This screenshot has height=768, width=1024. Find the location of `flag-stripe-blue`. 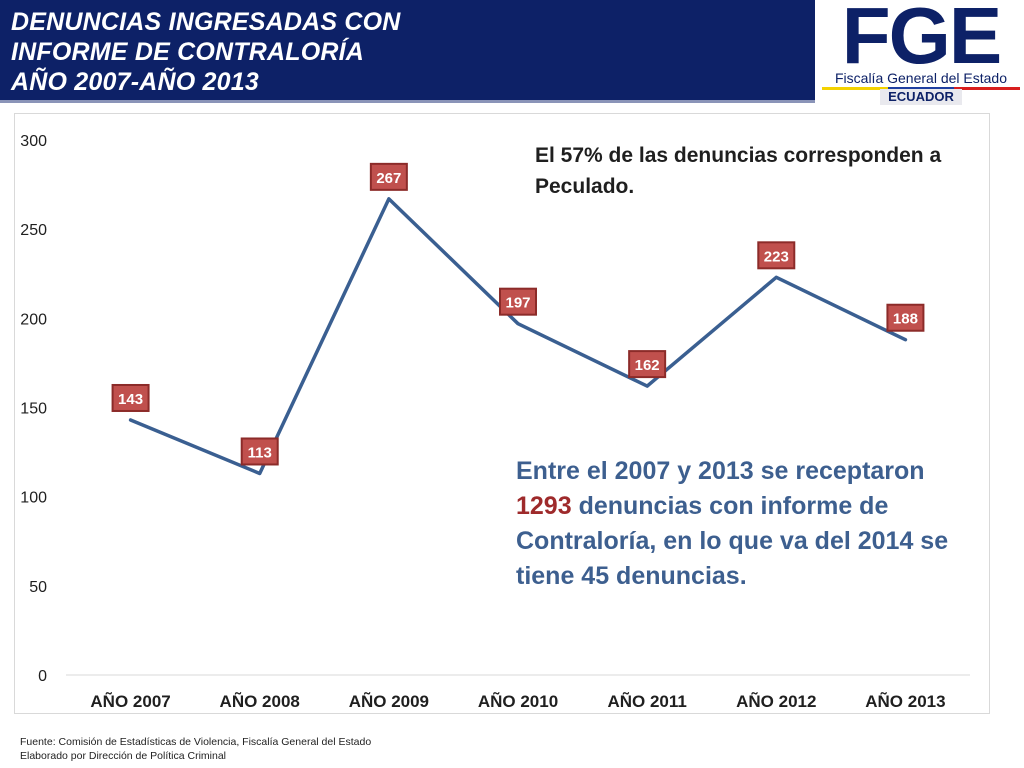

flag-stripe-blue is located at coordinates (921, 88).